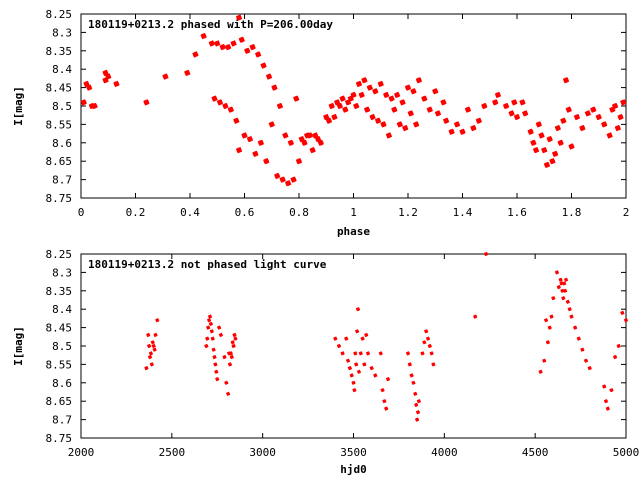 The image size is (640, 484). Describe the element at coordinates (59, 88) in the screenshot. I see `y-tick-label: 8.45` at that location.